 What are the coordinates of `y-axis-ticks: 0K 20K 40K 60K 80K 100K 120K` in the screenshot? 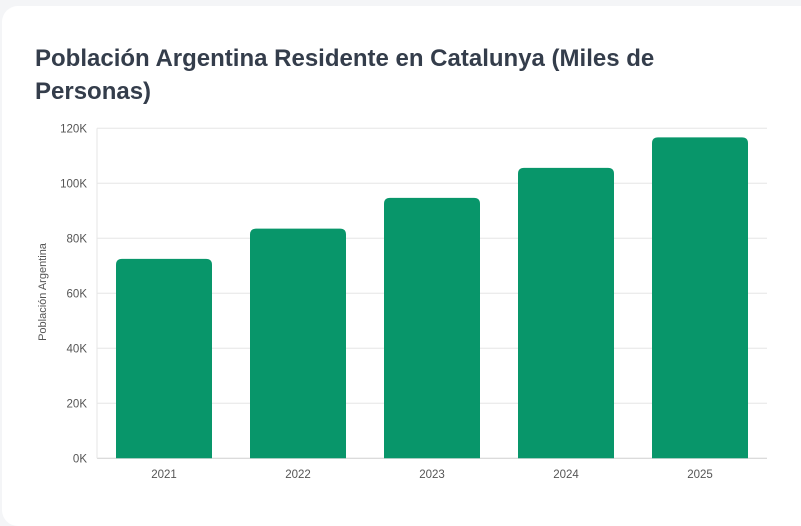 It's located at (73, 294).